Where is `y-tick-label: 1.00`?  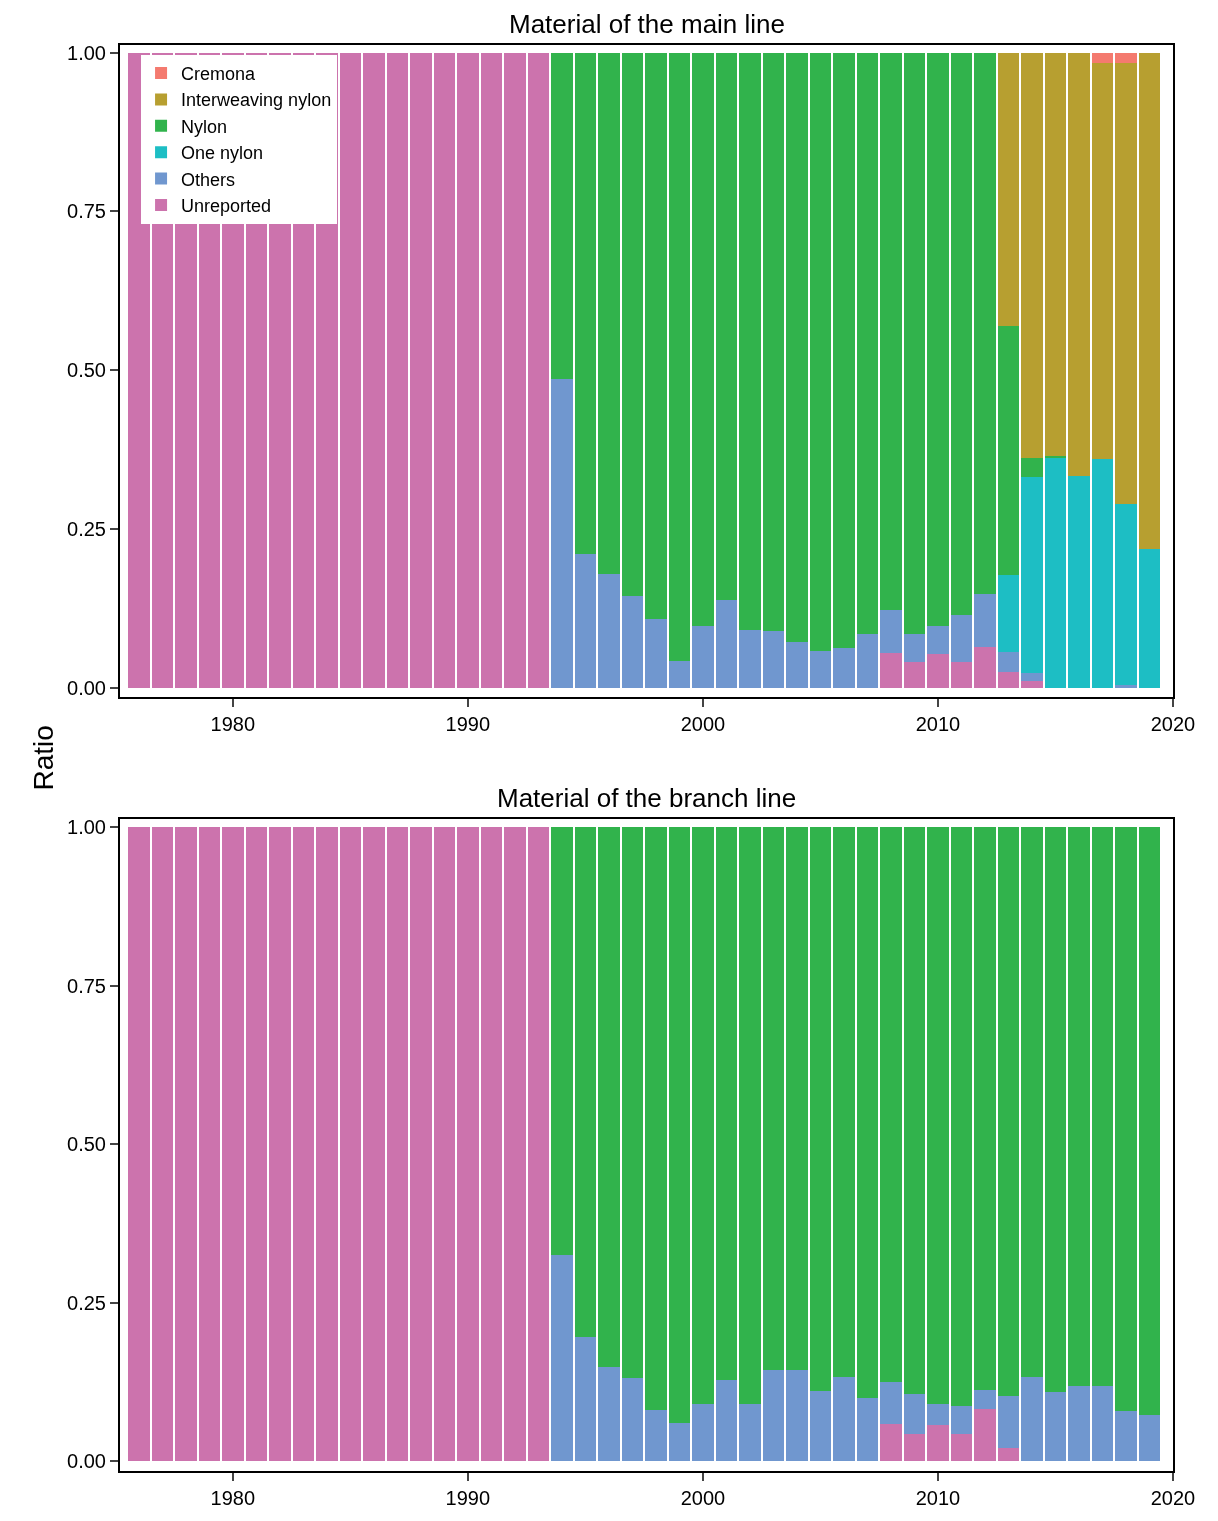 y-tick-label: 1.00 is located at coordinates (86, 827).